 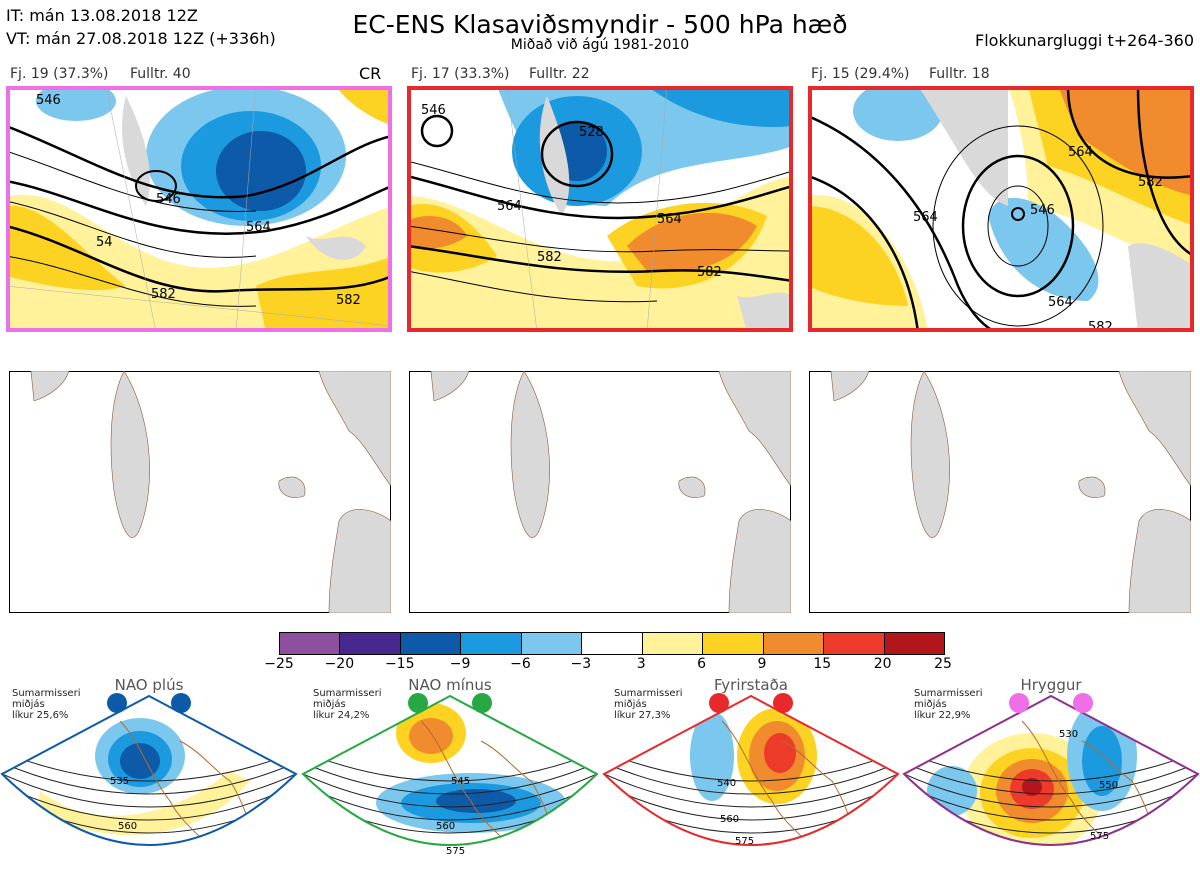 I want to click on colorbar-tick-label: 3, so click(x=641, y=664).